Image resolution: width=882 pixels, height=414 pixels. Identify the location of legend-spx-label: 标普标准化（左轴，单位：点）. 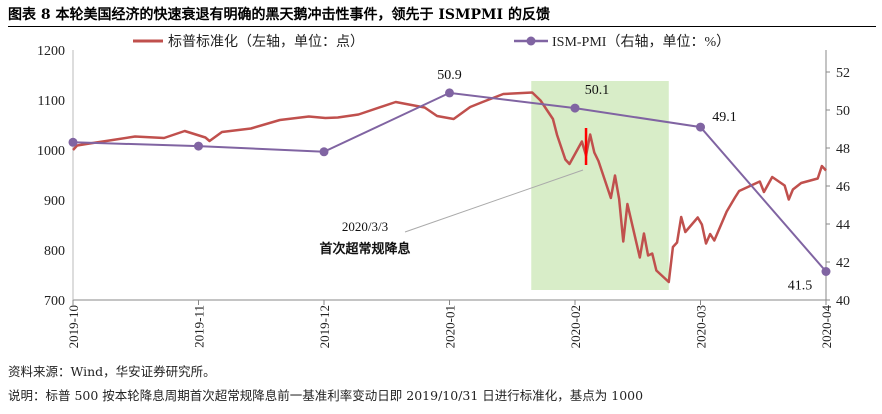
(266, 42).